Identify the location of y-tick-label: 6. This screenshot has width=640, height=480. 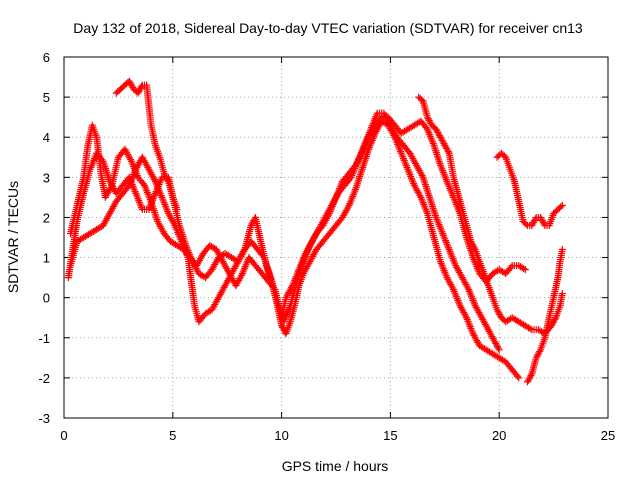
(46, 57).